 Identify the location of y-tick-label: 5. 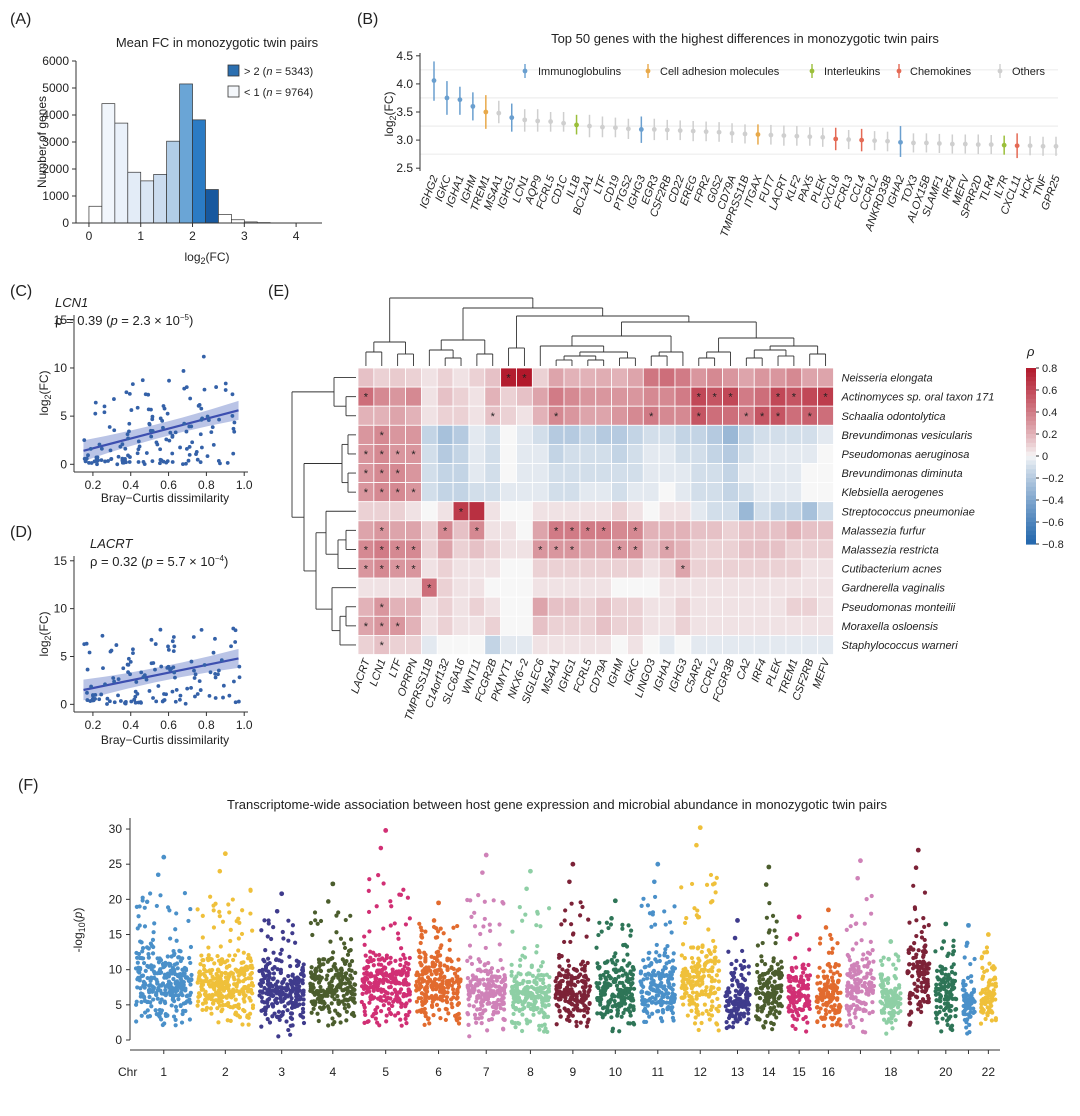
(63, 656).